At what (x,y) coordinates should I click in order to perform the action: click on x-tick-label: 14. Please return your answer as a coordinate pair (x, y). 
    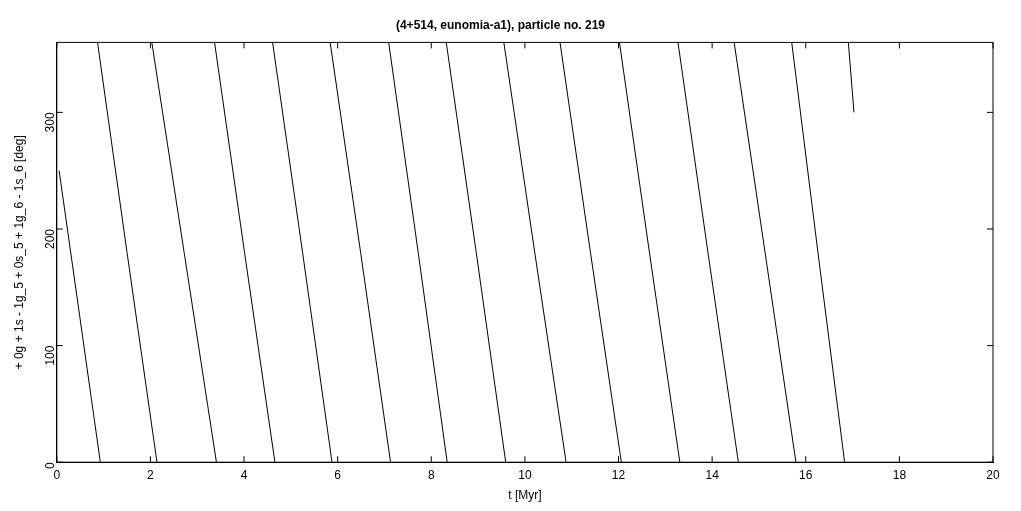
    Looking at the image, I should click on (712, 474).